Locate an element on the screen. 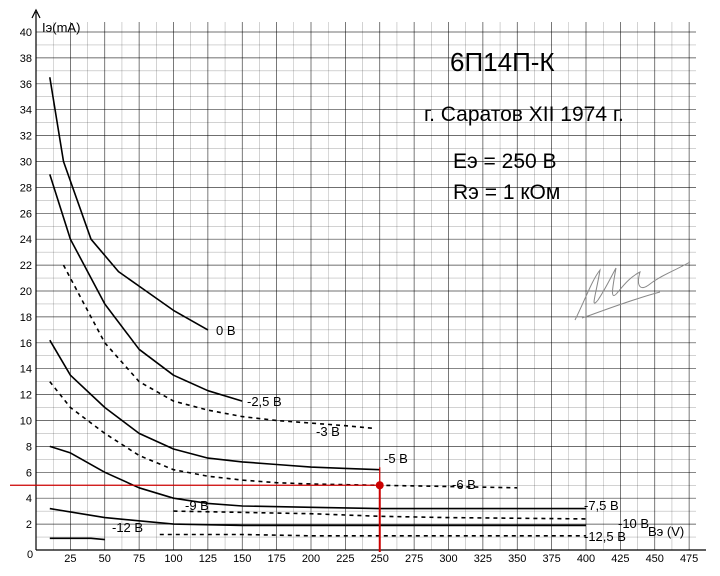  y-tick-label: 30 is located at coordinates (26, 163).